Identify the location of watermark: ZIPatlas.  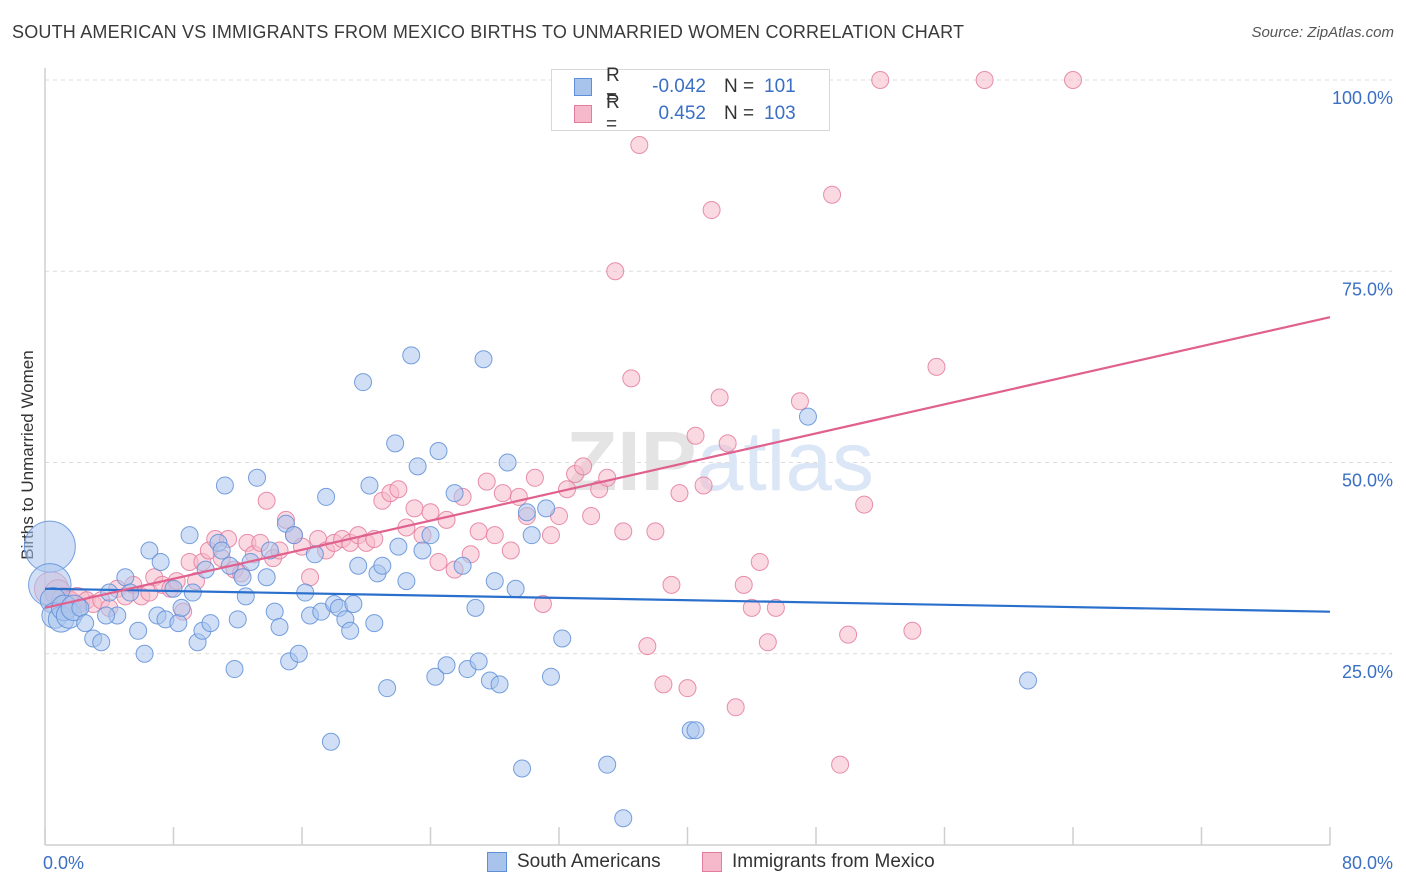
(720, 461).